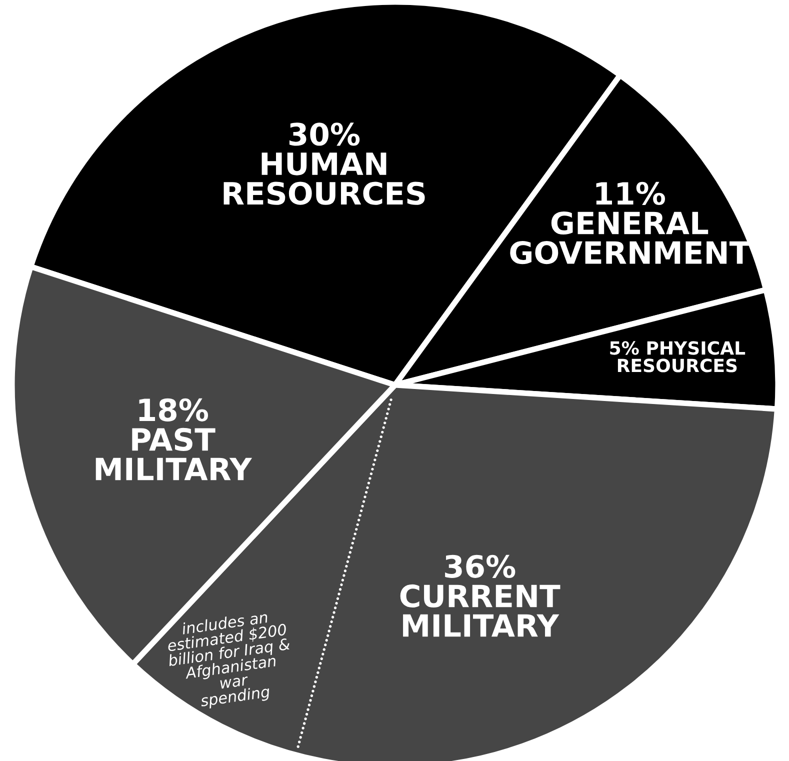 The image size is (789, 761). What do you see at coordinates (678, 356) in the screenshot?
I see `slice-label: 5% PHYSICAL RESOURCES` at bounding box center [678, 356].